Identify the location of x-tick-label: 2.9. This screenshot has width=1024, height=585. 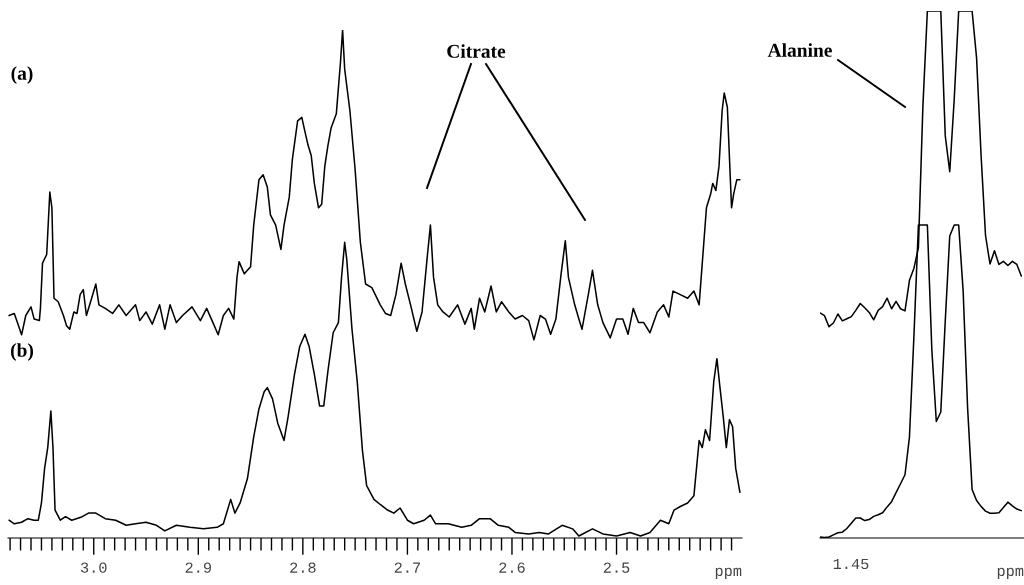
(198, 567).